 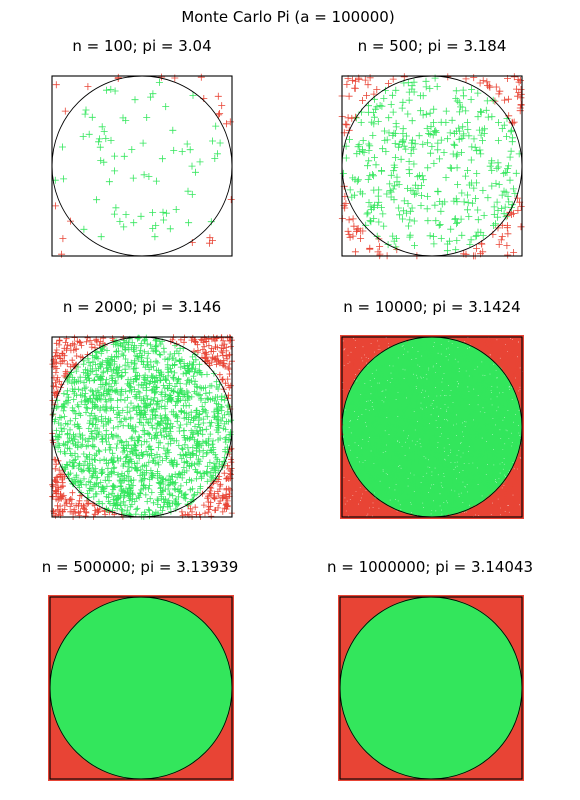 I want to click on panel-6-plot, so click(x=431, y=688).